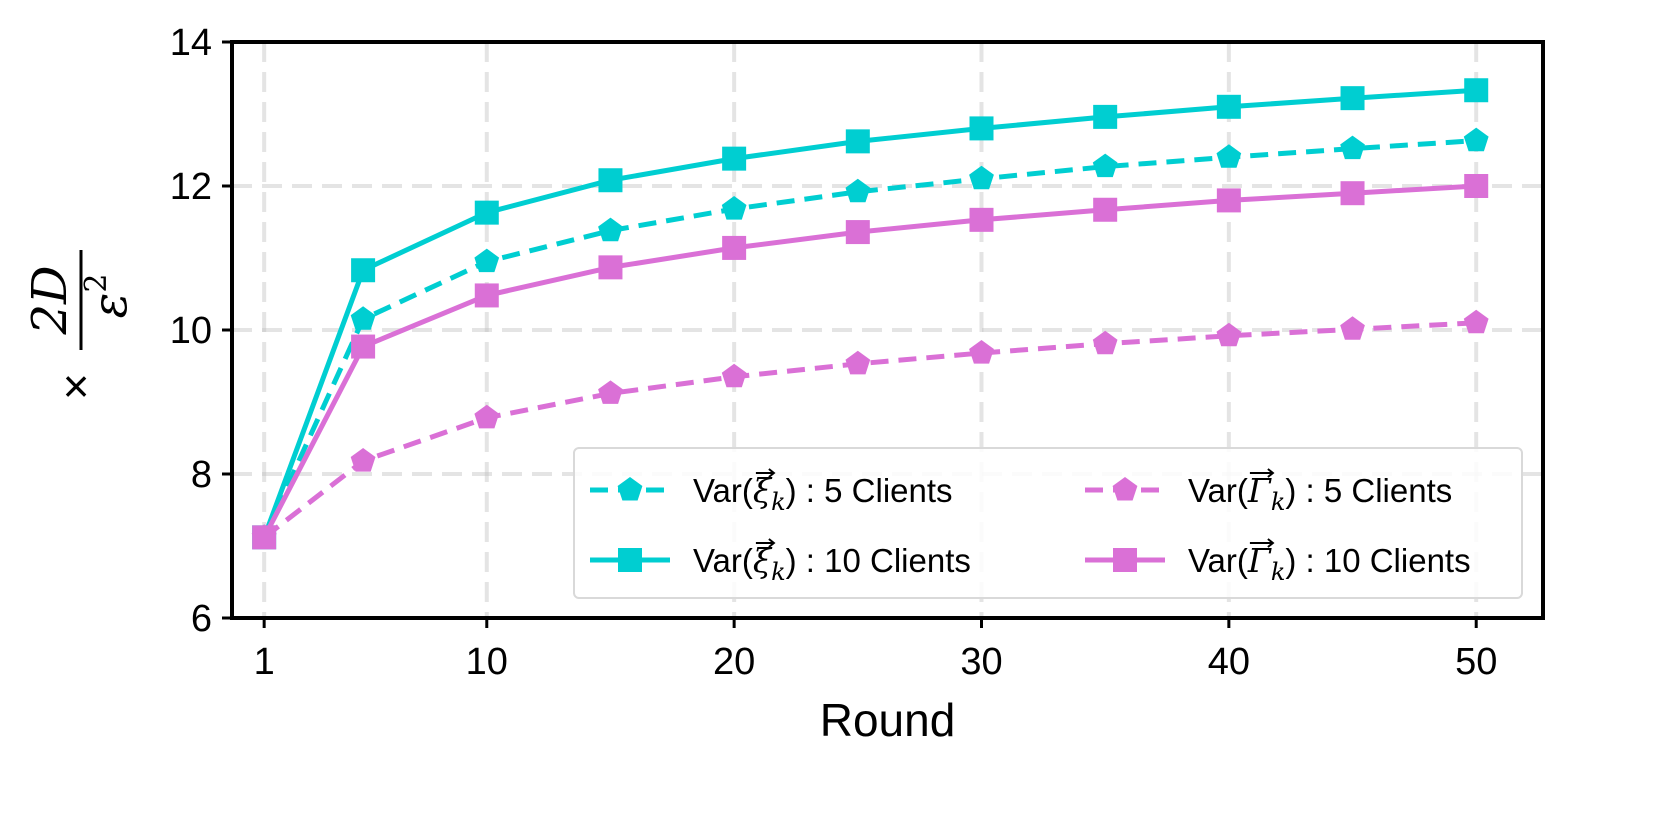 The width and height of the screenshot is (1661, 820). What do you see at coordinates (1329, 563) in the screenshot?
I see `legend-label: Var(Γk) : 10 Clients` at bounding box center [1329, 563].